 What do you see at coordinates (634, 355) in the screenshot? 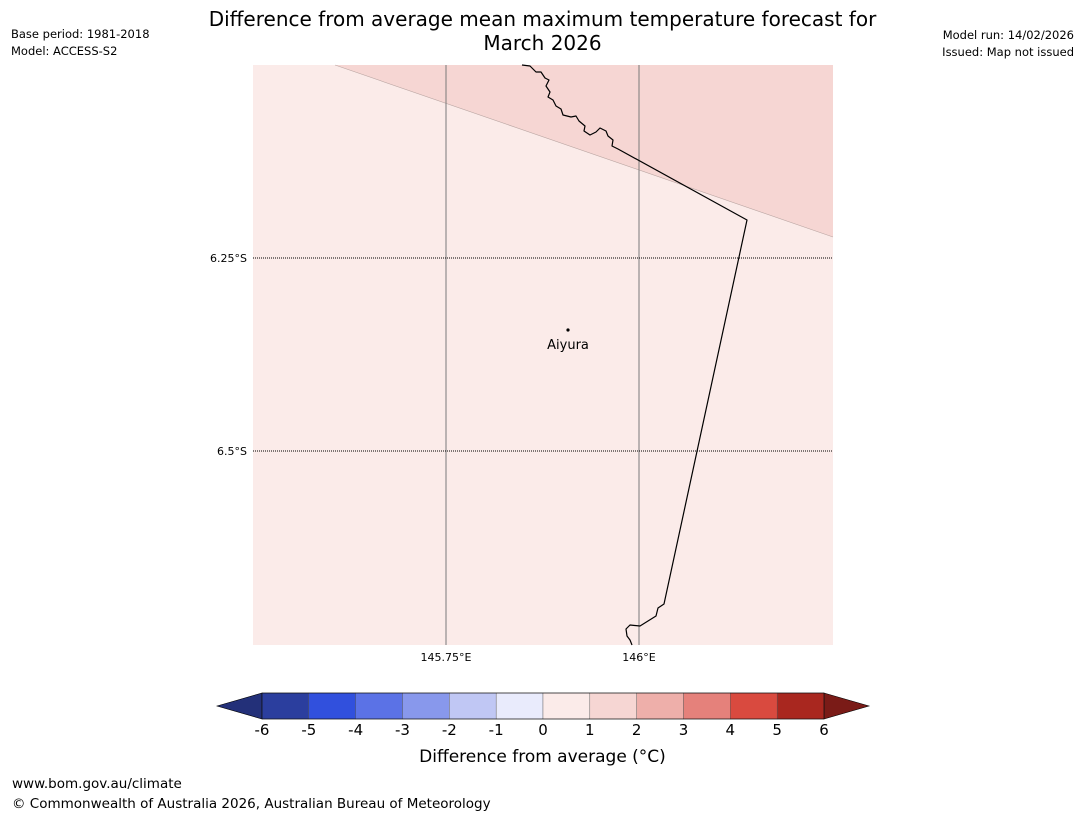
I see `province-boundary` at bounding box center [634, 355].